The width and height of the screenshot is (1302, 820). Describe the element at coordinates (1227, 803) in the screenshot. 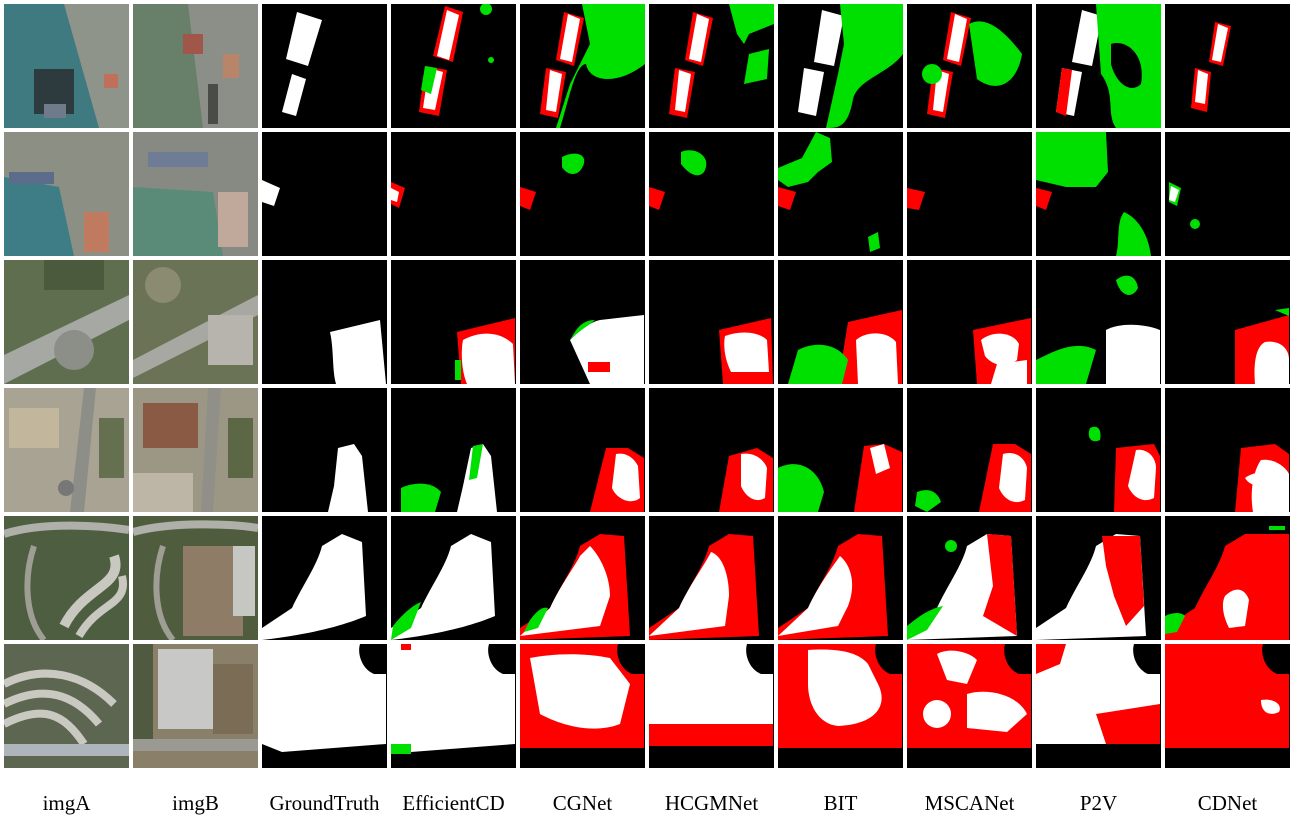

I see `column-label-cdnet: CDNet` at that location.